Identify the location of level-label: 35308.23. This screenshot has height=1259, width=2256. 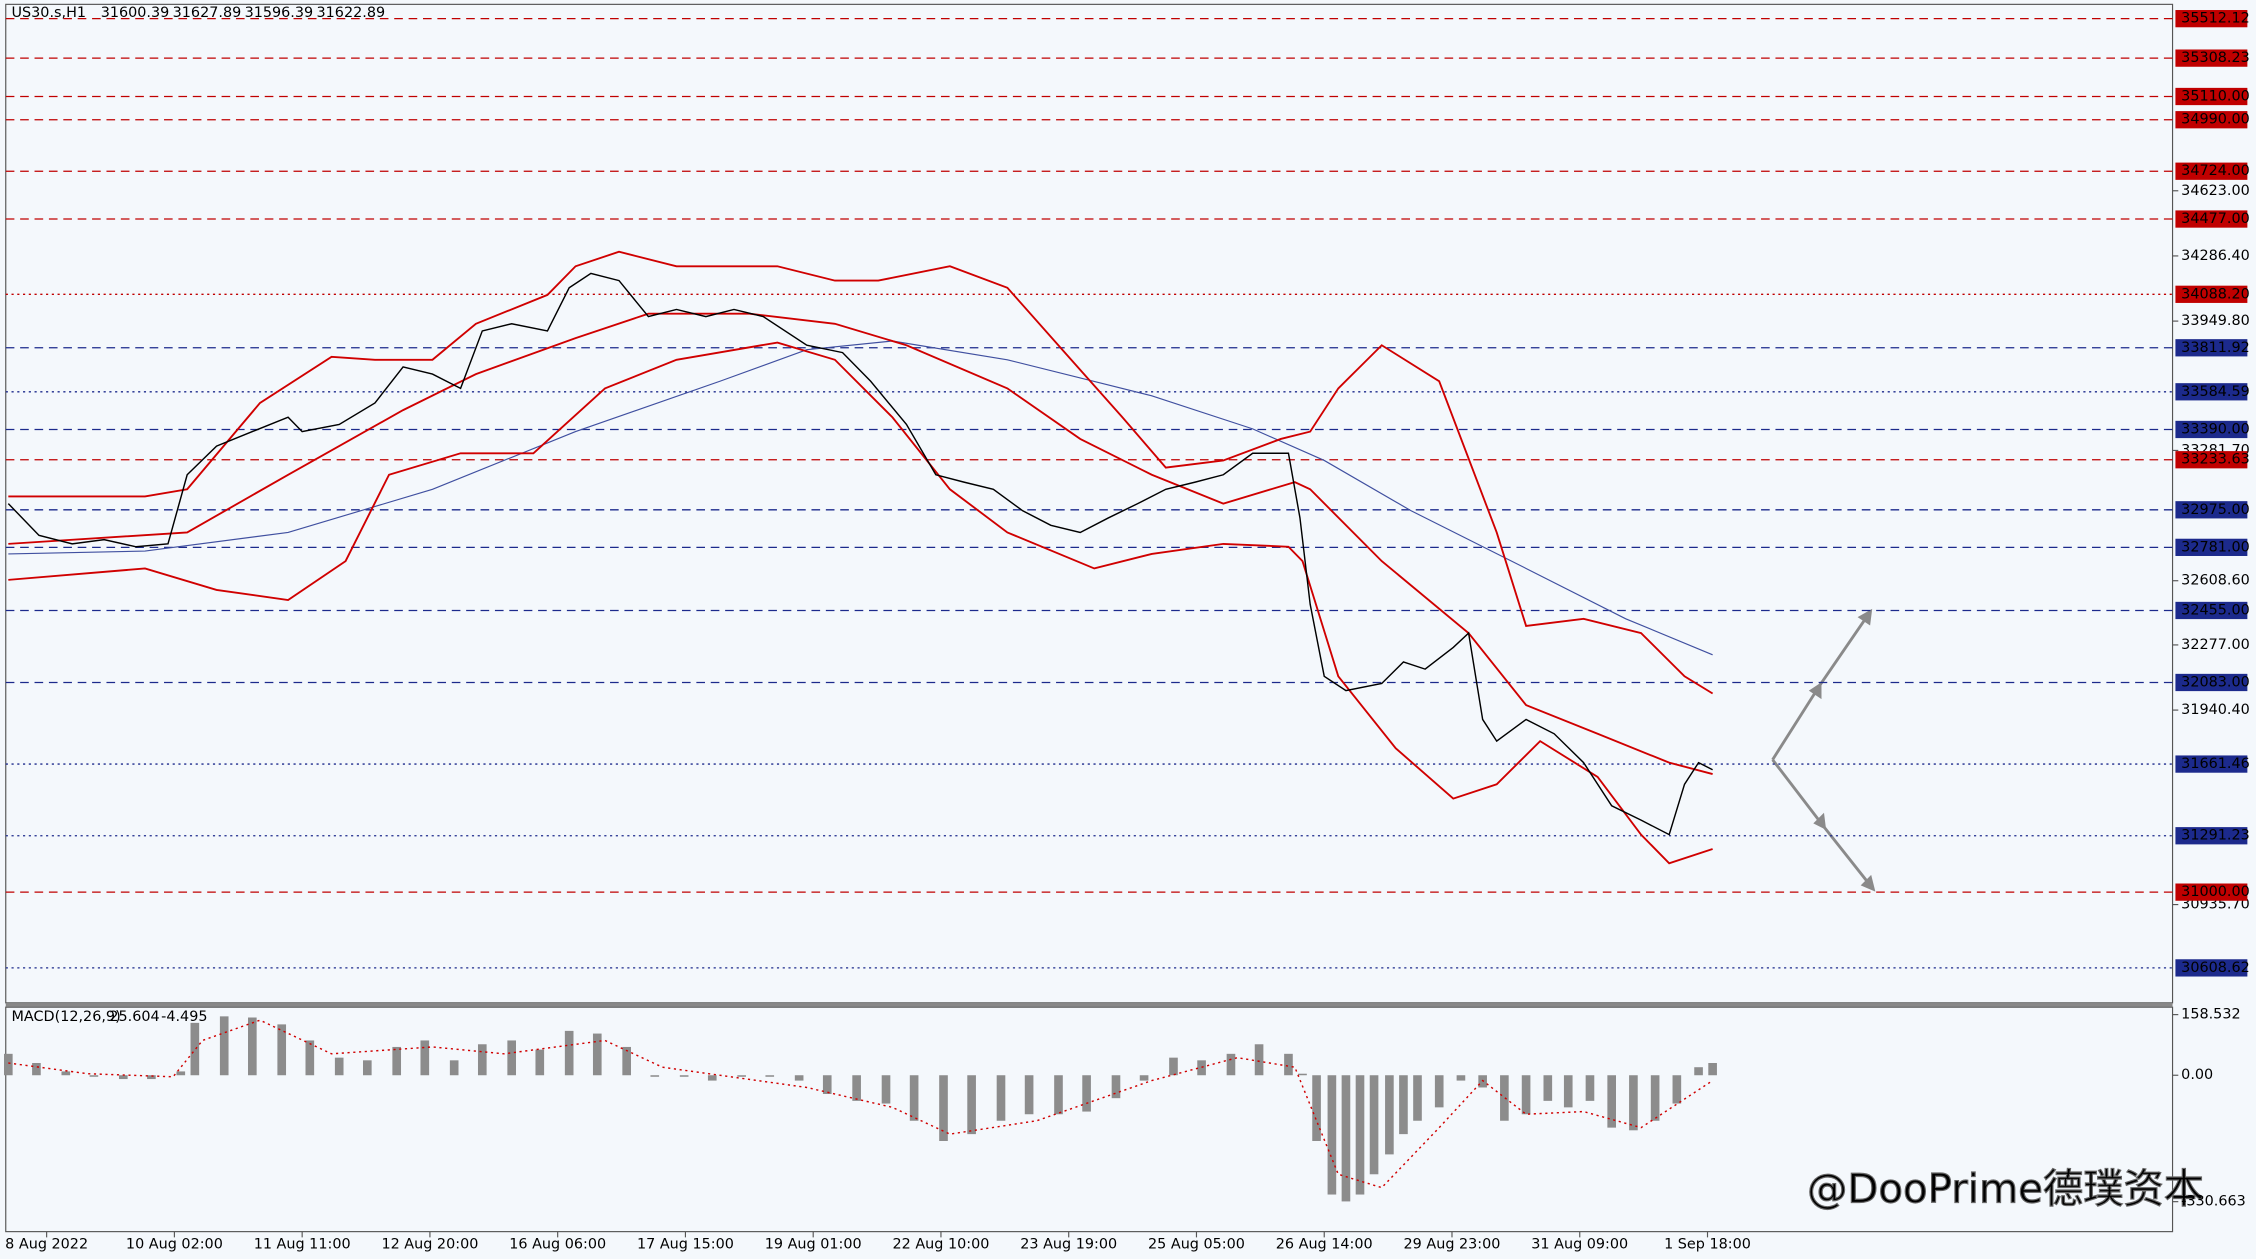
(2215, 58).